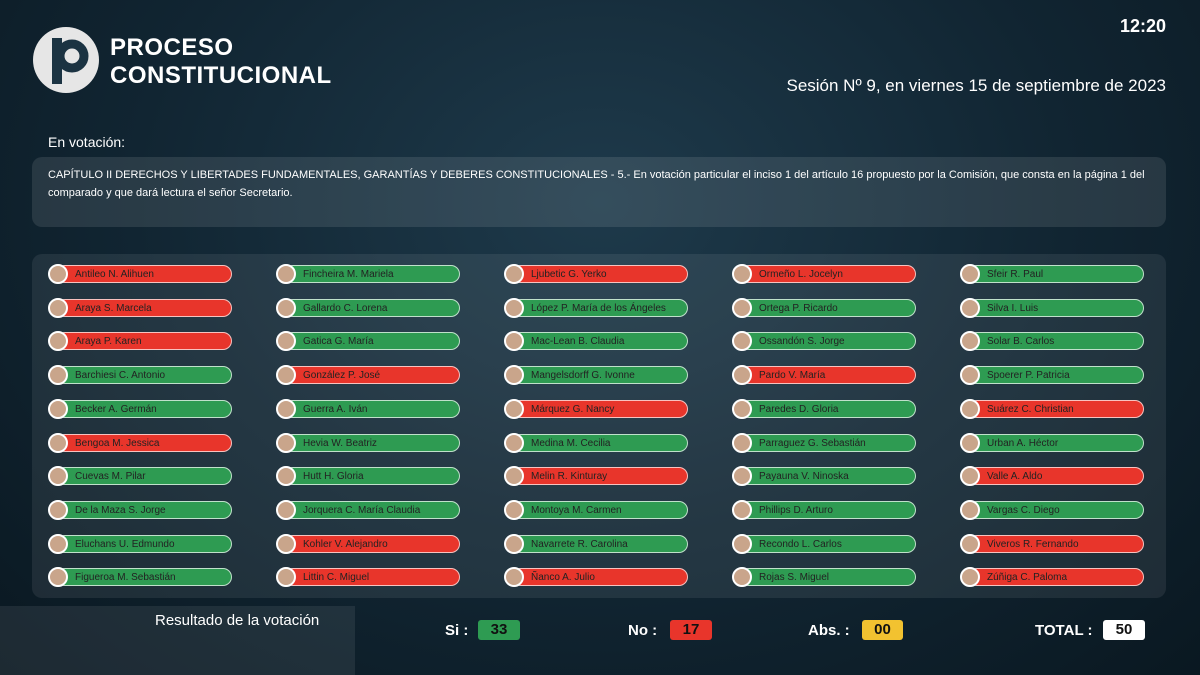 The height and width of the screenshot is (675, 1200). What do you see at coordinates (1056, 408) in the screenshot?
I see `member-vote: Suárez C. Christian` at bounding box center [1056, 408].